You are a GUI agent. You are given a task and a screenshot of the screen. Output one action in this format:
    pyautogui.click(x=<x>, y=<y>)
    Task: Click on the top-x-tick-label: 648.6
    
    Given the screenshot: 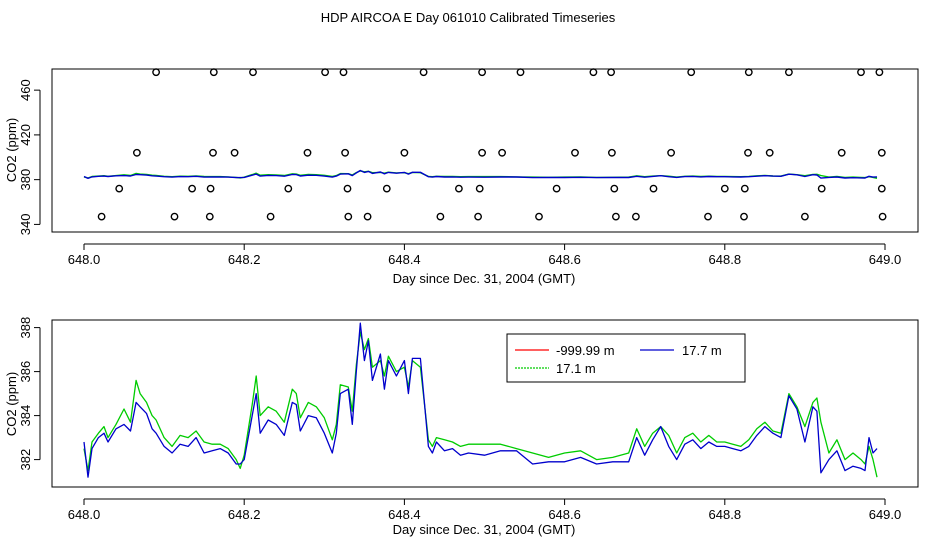 What is the action you would take?
    pyautogui.click(x=564, y=259)
    